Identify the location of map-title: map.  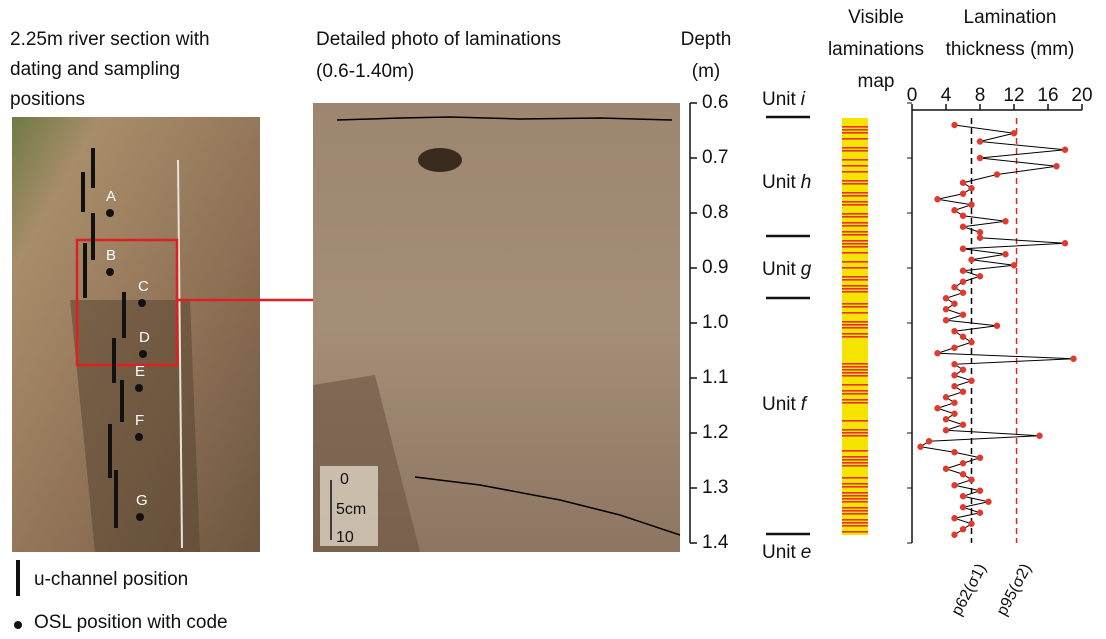
(876, 81).